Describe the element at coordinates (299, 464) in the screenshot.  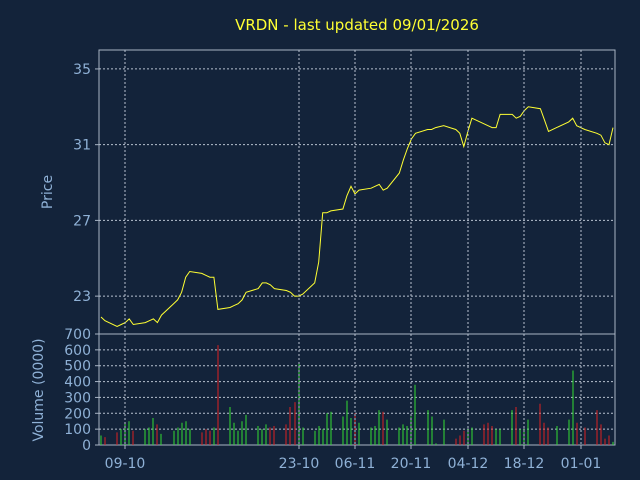
I see `x-tick-label: 23-10` at that location.